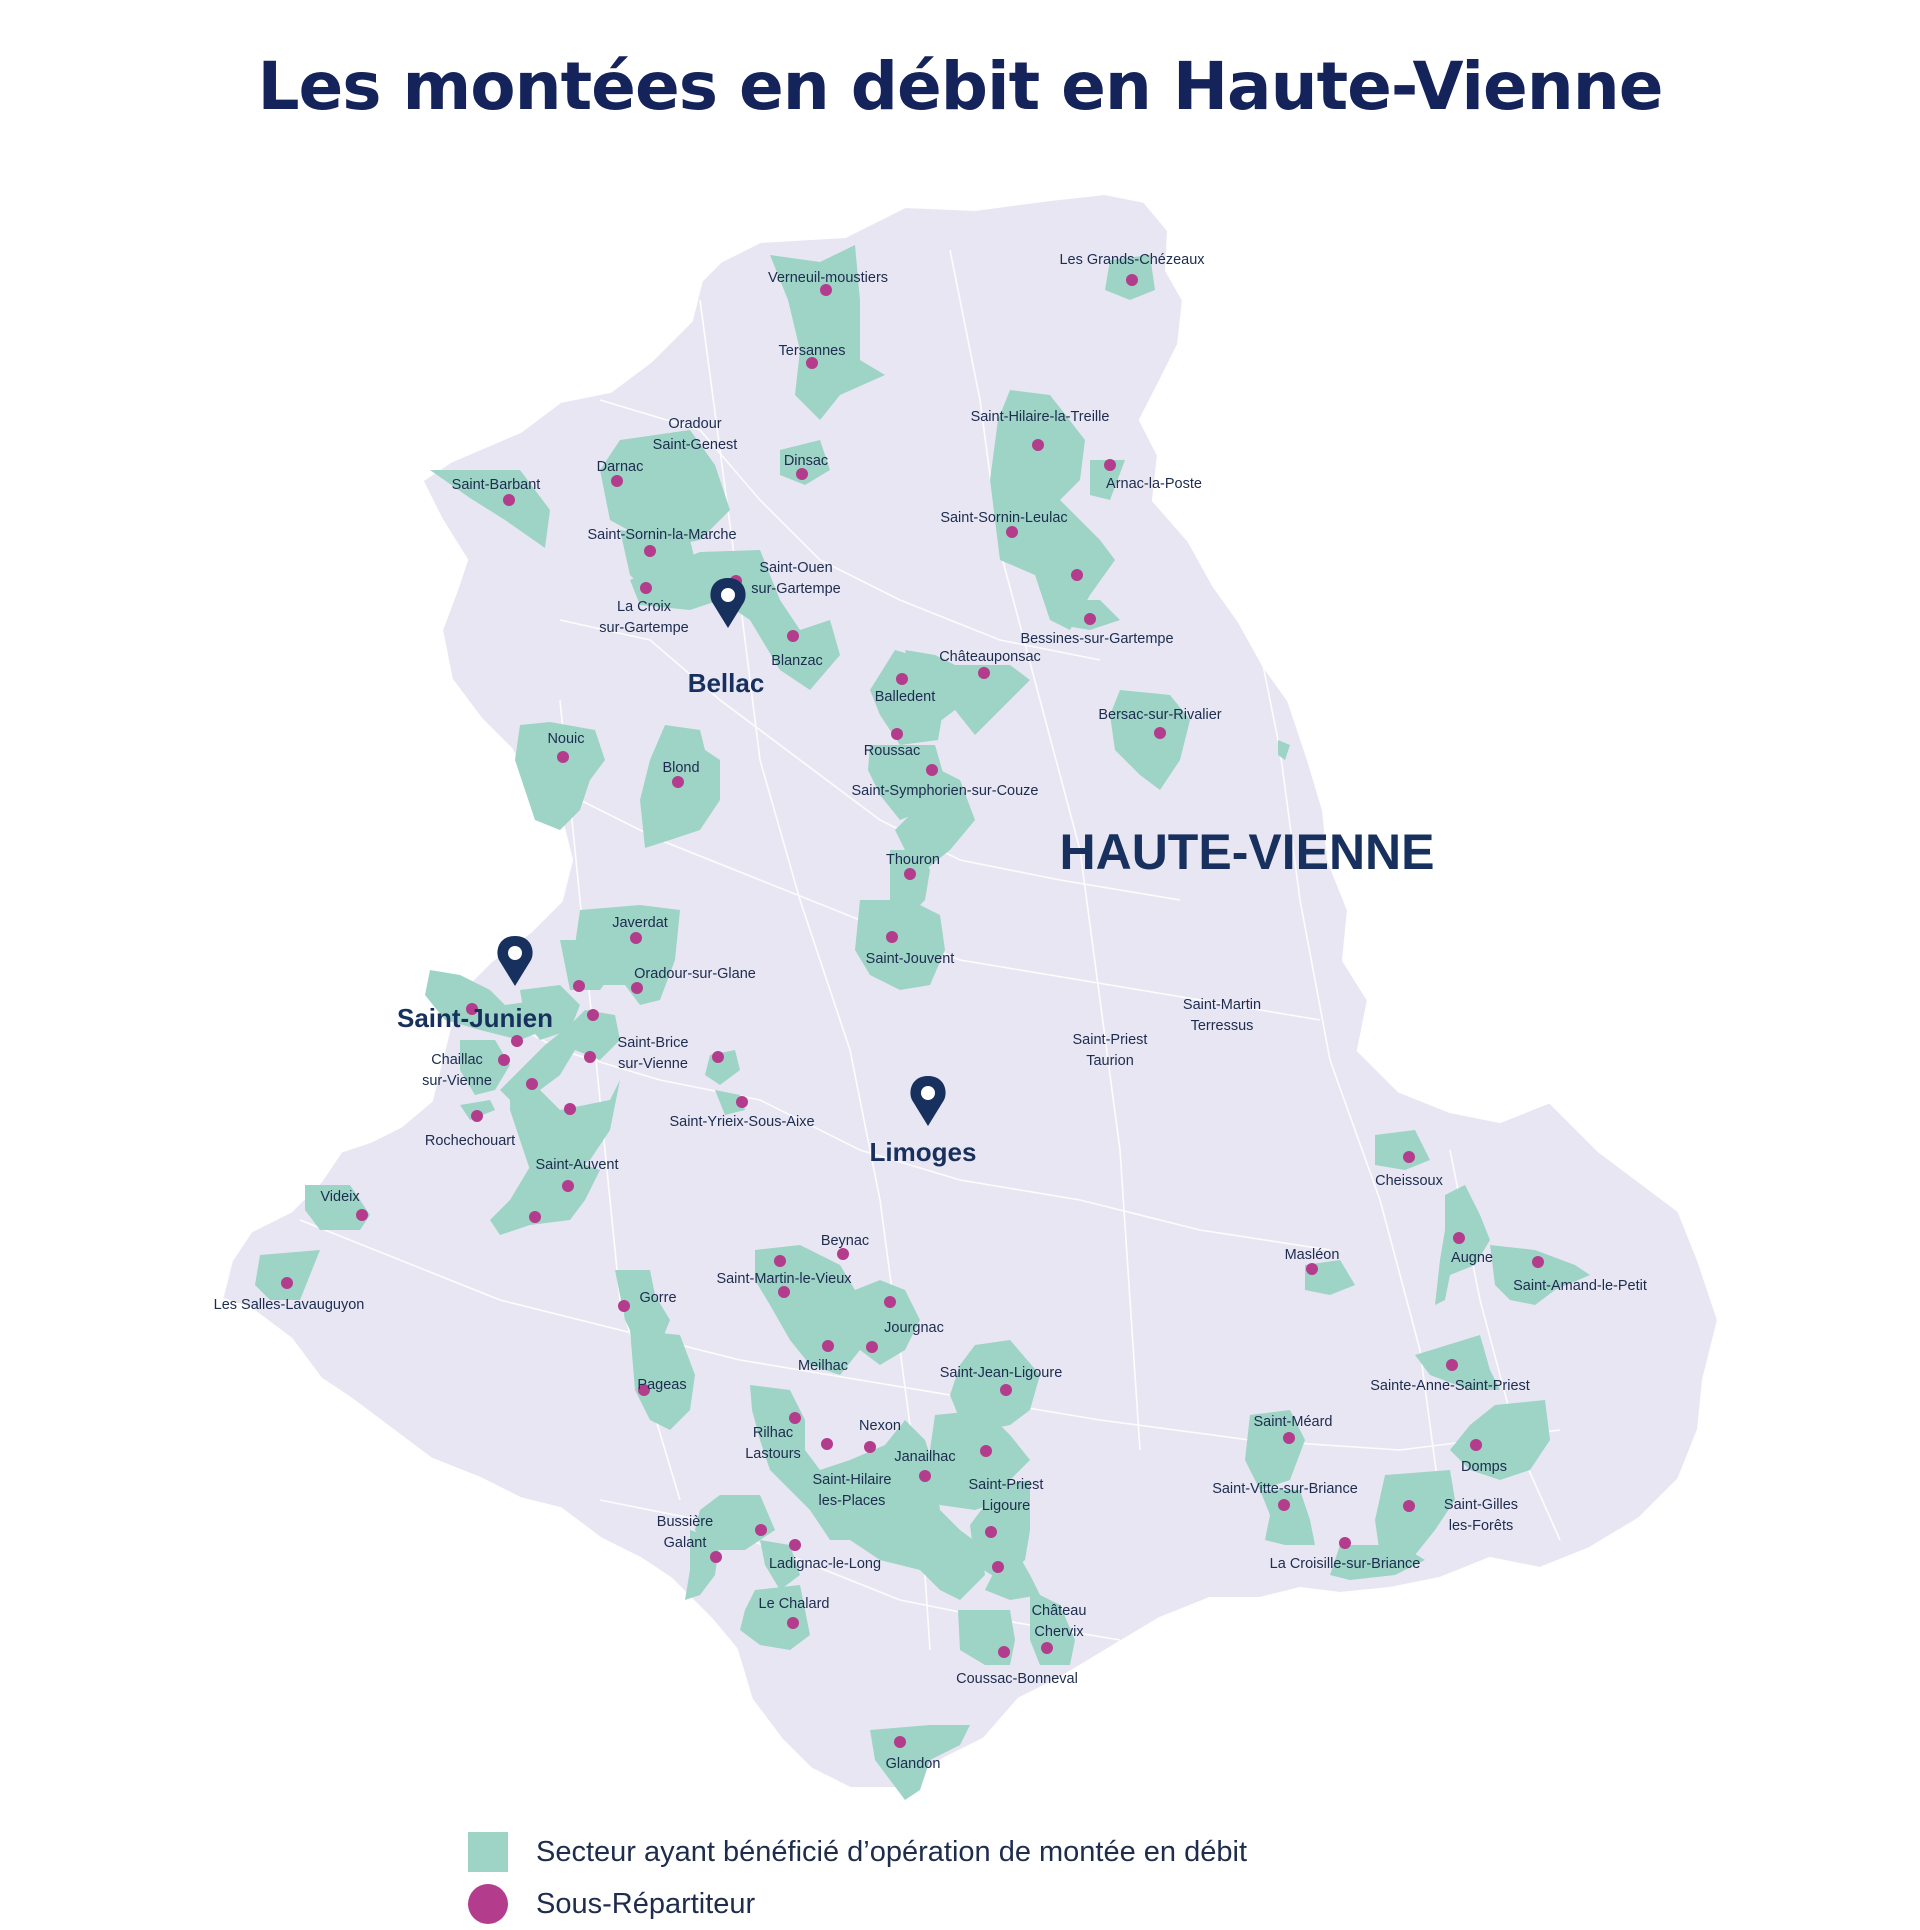 This screenshot has height=1930, width=1920. What do you see at coordinates (620, 467) in the screenshot?
I see `commune-label-darnac: Darnac` at bounding box center [620, 467].